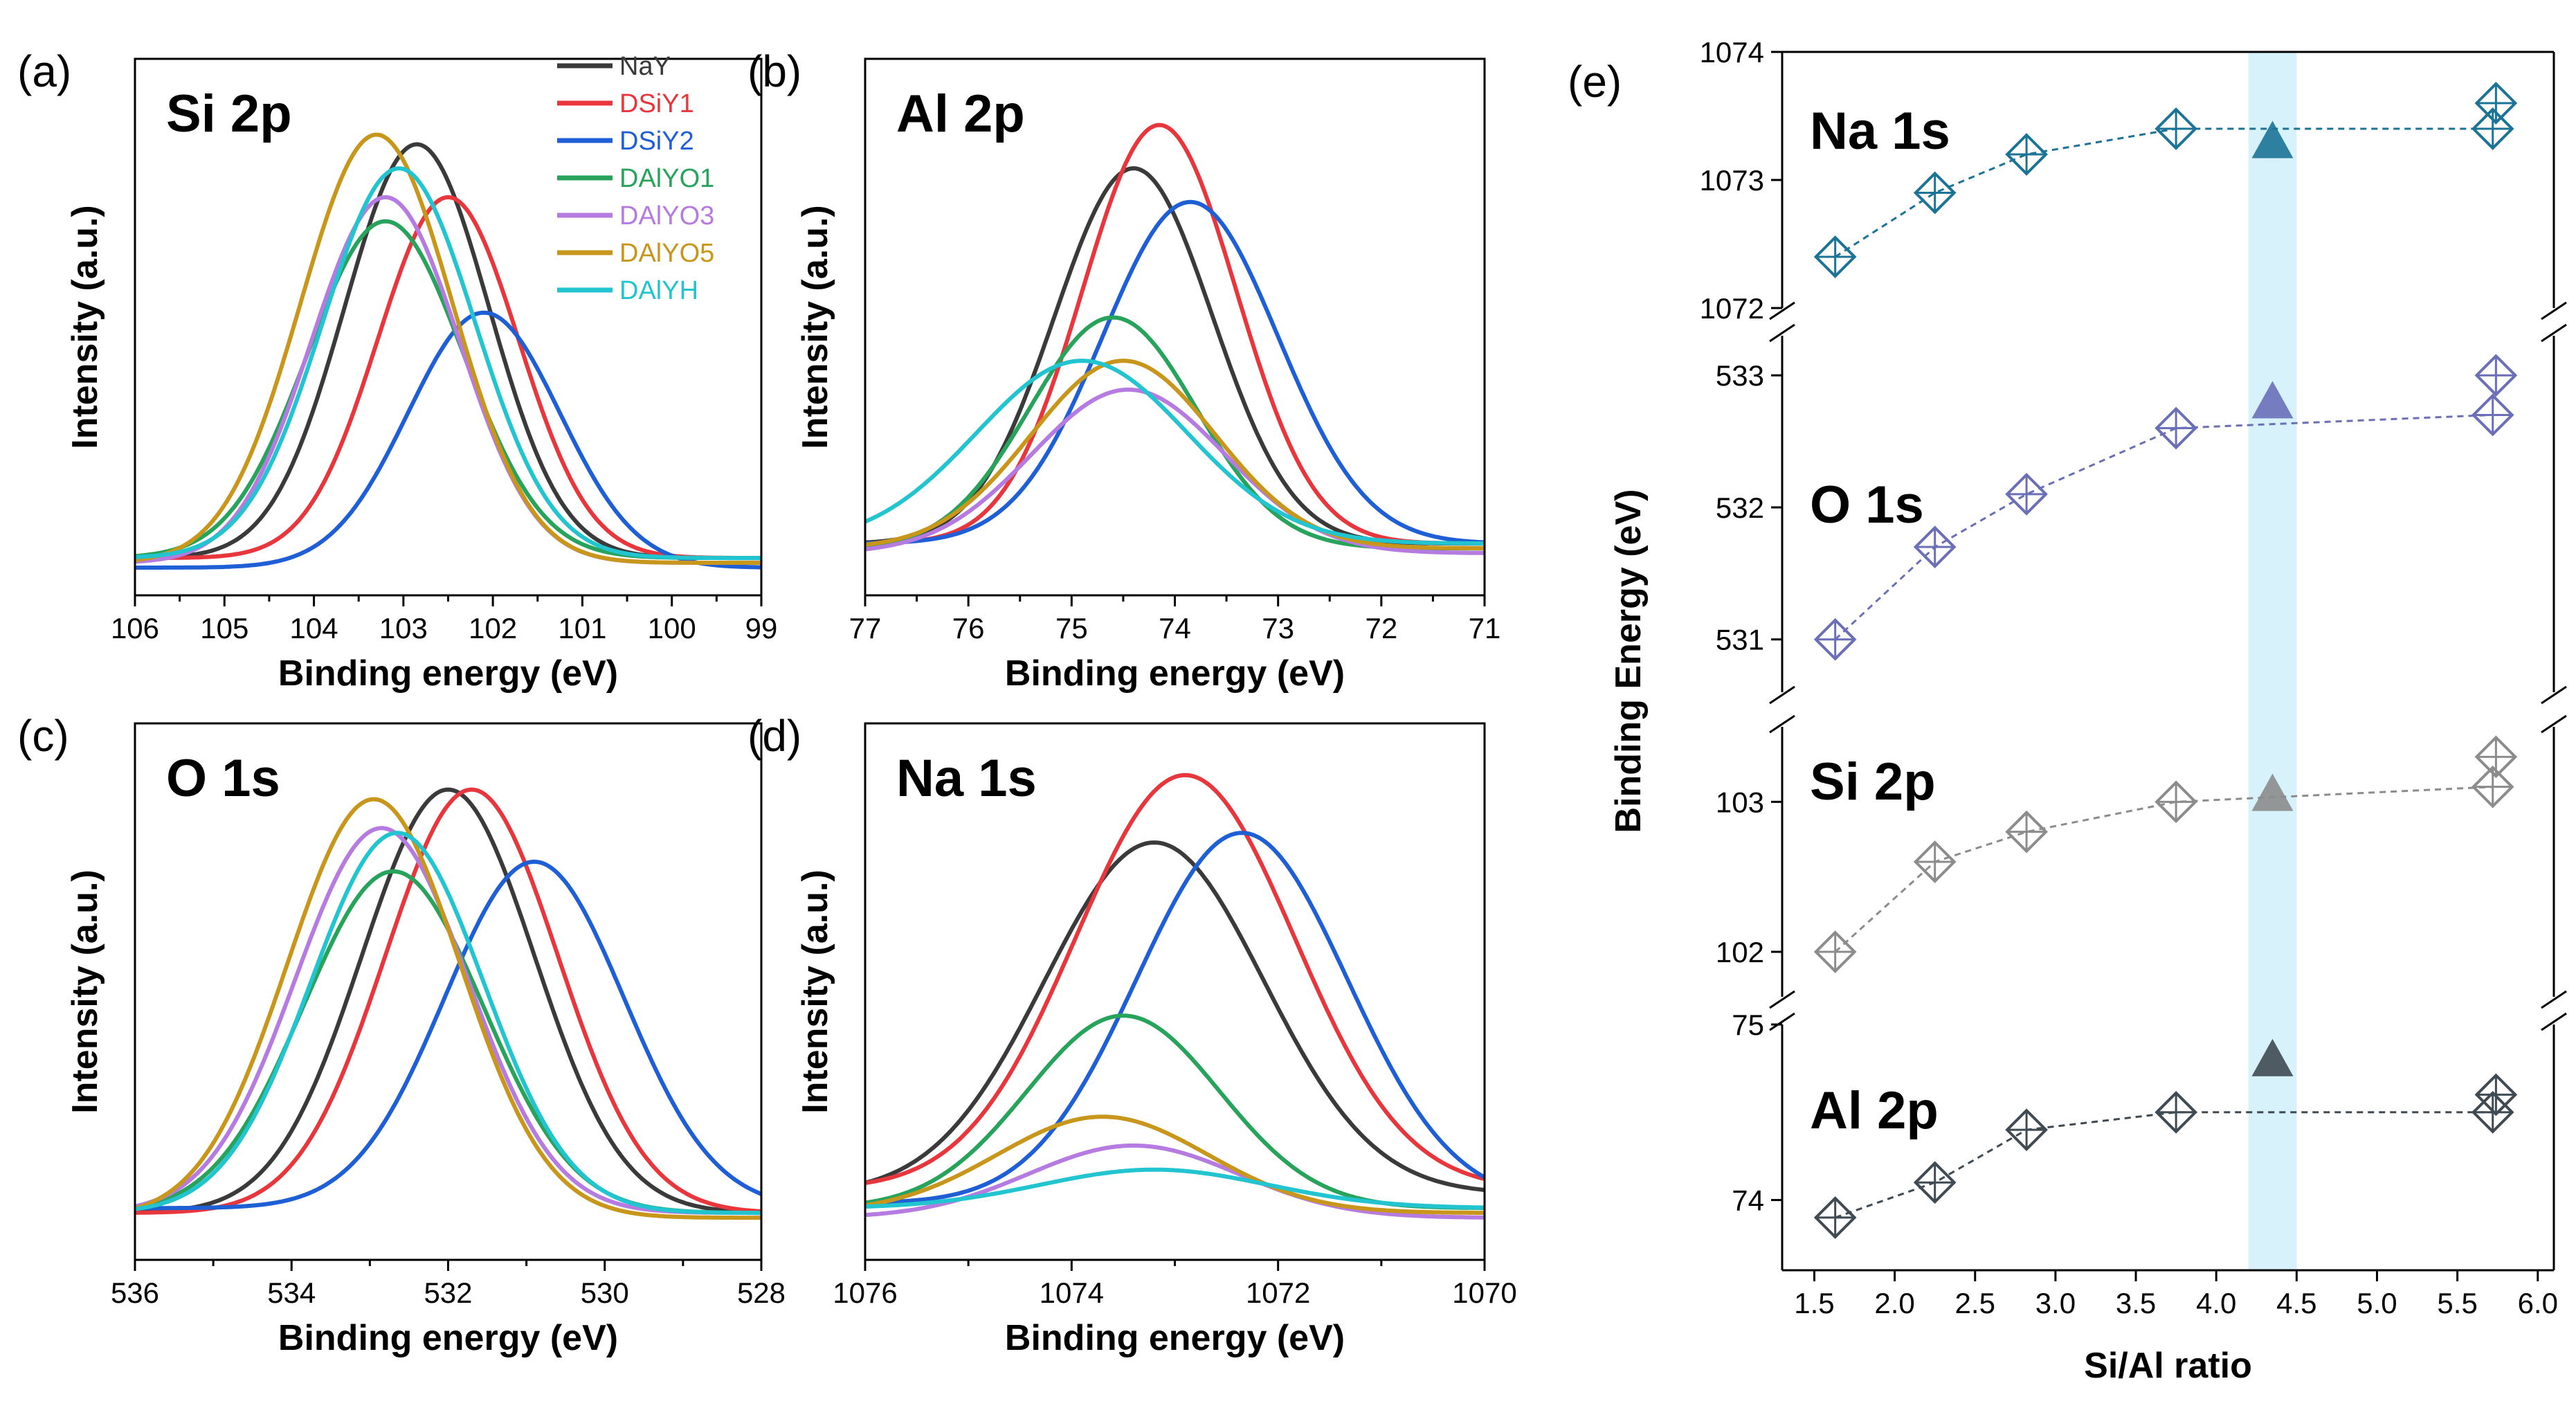  I want to click on x-tick-label: 3.0, so click(2055, 1303).